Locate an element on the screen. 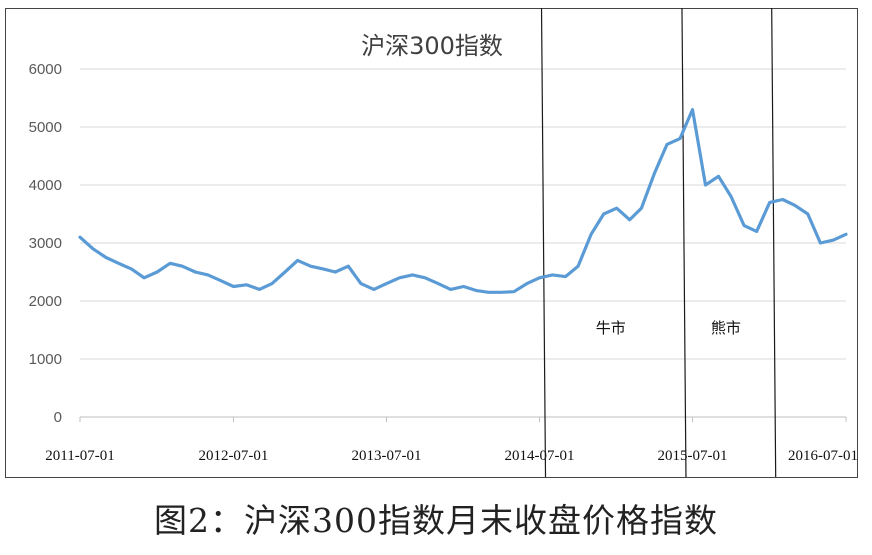  x-tick-label: 2013-07-01 is located at coordinates (386, 456).